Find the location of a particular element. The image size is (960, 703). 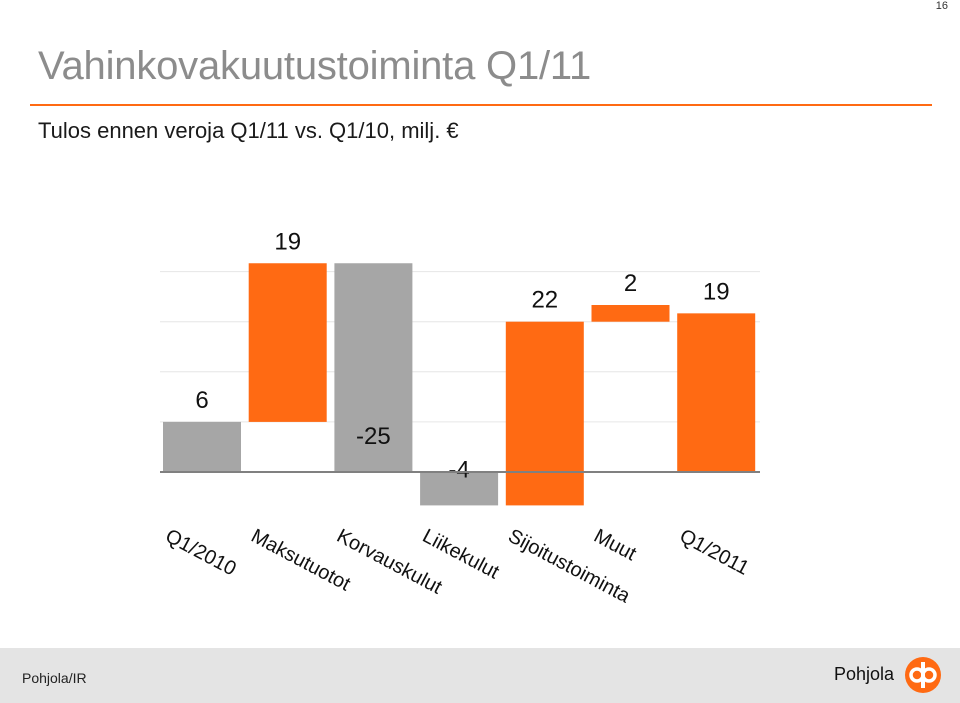

footer-bar: Pohjola/IR Pohjola is located at coordinates (480, 675).